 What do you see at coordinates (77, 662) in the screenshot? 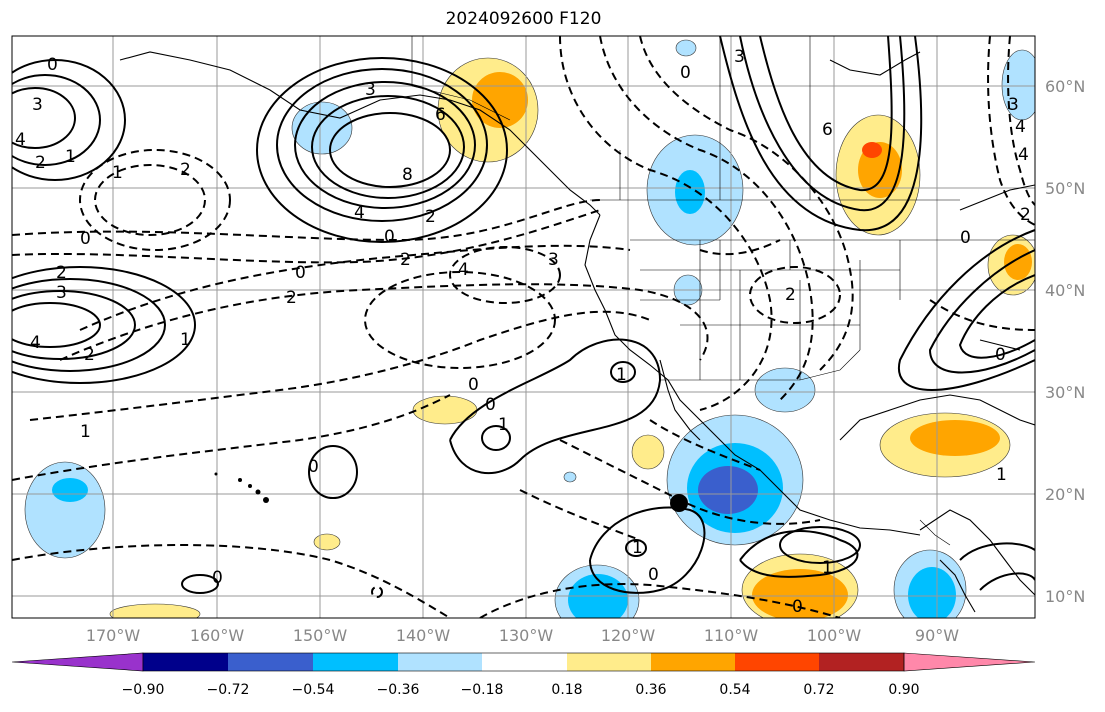
I see `colorbar-extend-low` at bounding box center [77, 662].